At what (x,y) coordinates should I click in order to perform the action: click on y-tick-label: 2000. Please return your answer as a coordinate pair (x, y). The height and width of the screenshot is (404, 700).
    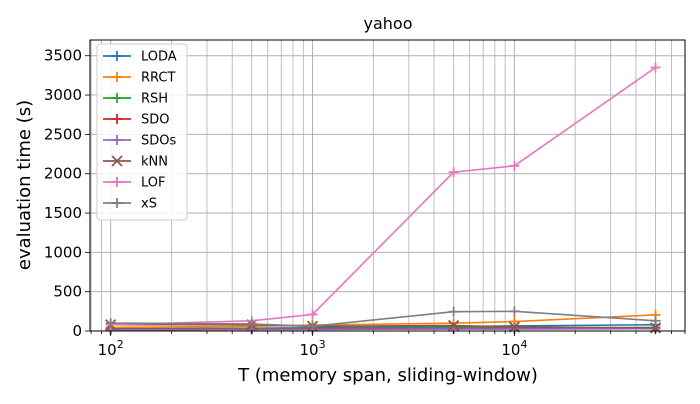
    Looking at the image, I should click on (63, 174).